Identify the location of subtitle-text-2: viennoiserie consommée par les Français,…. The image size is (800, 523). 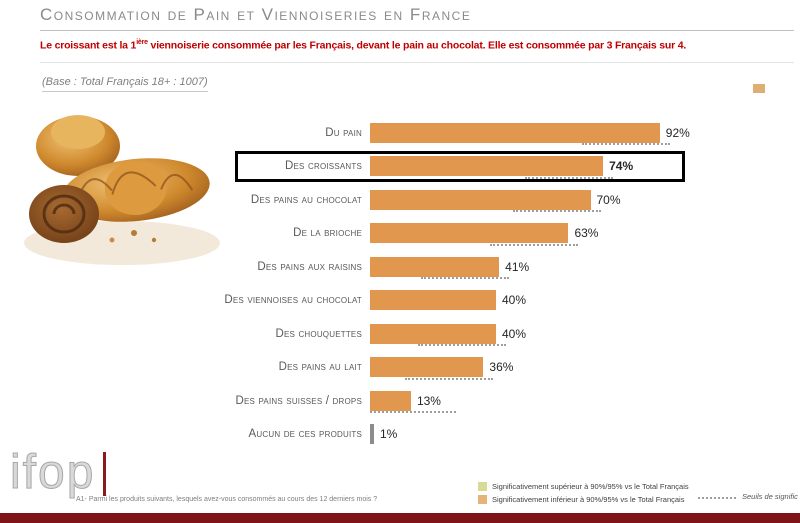
(417, 45).